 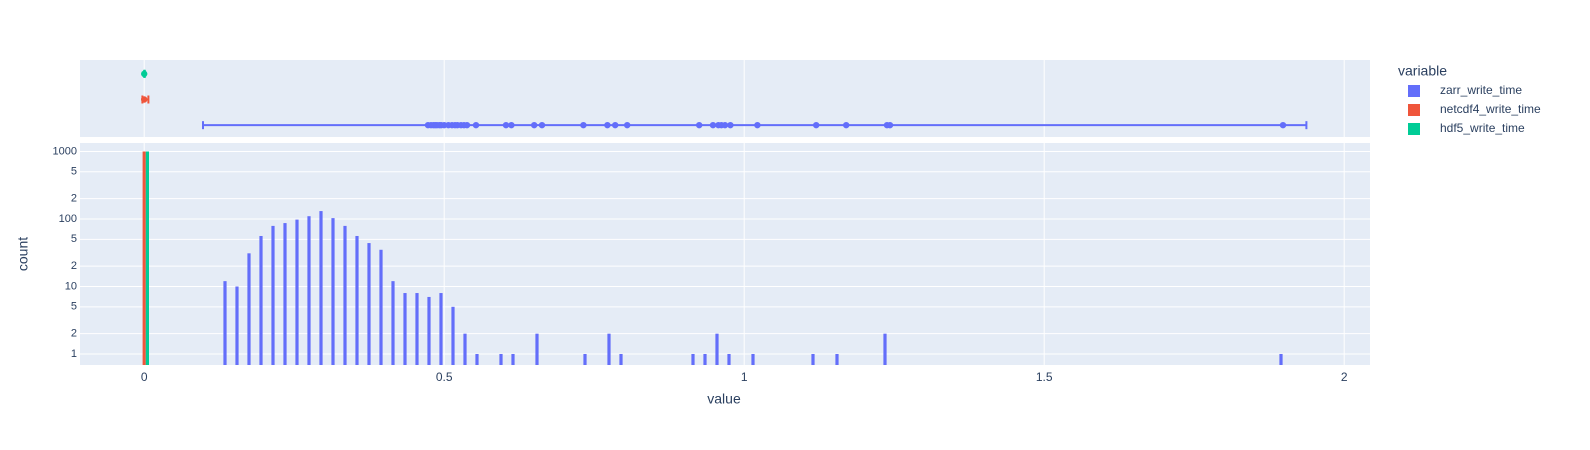 What do you see at coordinates (1482, 128) in the screenshot?
I see `legend-label: hdf5_write_time` at bounding box center [1482, 128].